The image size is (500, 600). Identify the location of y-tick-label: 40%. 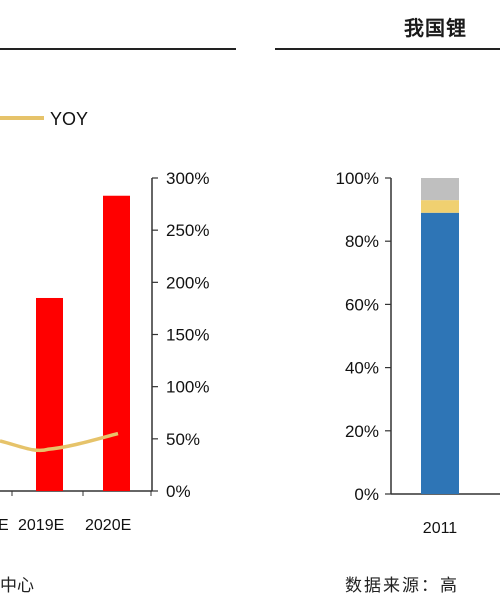
(362, 368).